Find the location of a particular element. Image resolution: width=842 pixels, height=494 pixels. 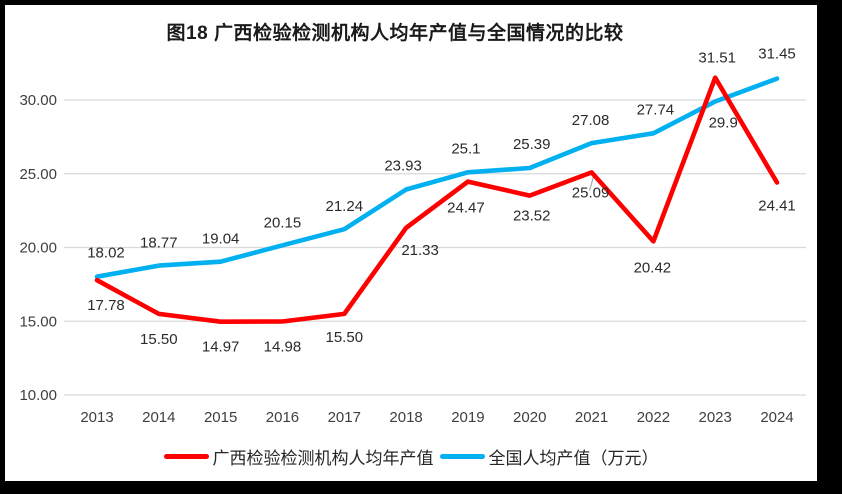

data-label: 31.51 is located at coordinates (717, 58).